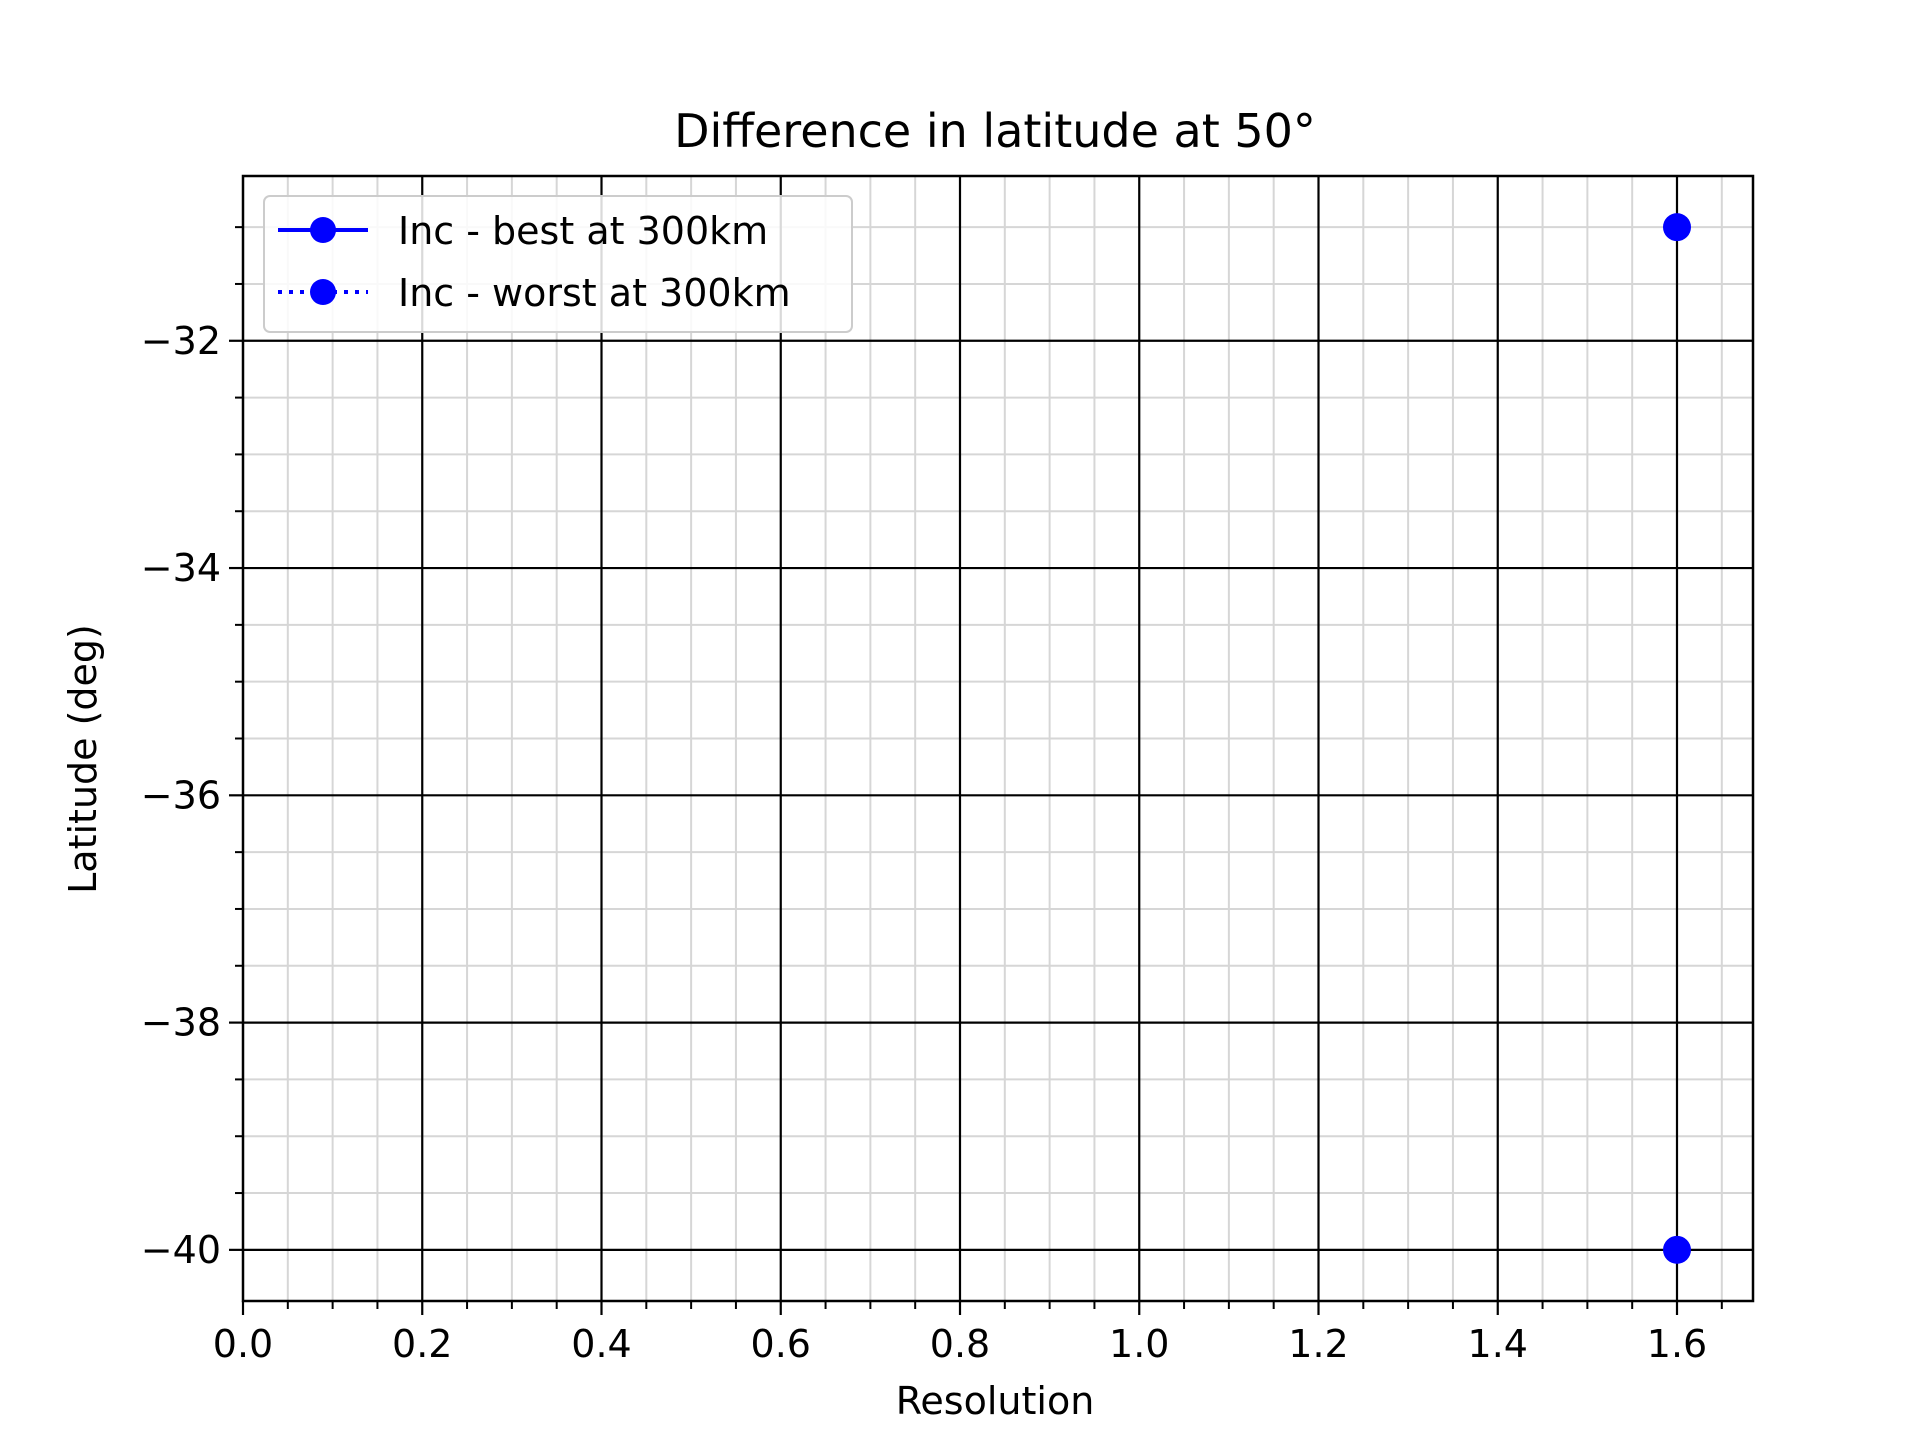 This screenshot has height=1440, width=1920. Describe the element at coordinates (422, 1344) in the screenshot. I see `x-tick-label: 0.2` at that location.